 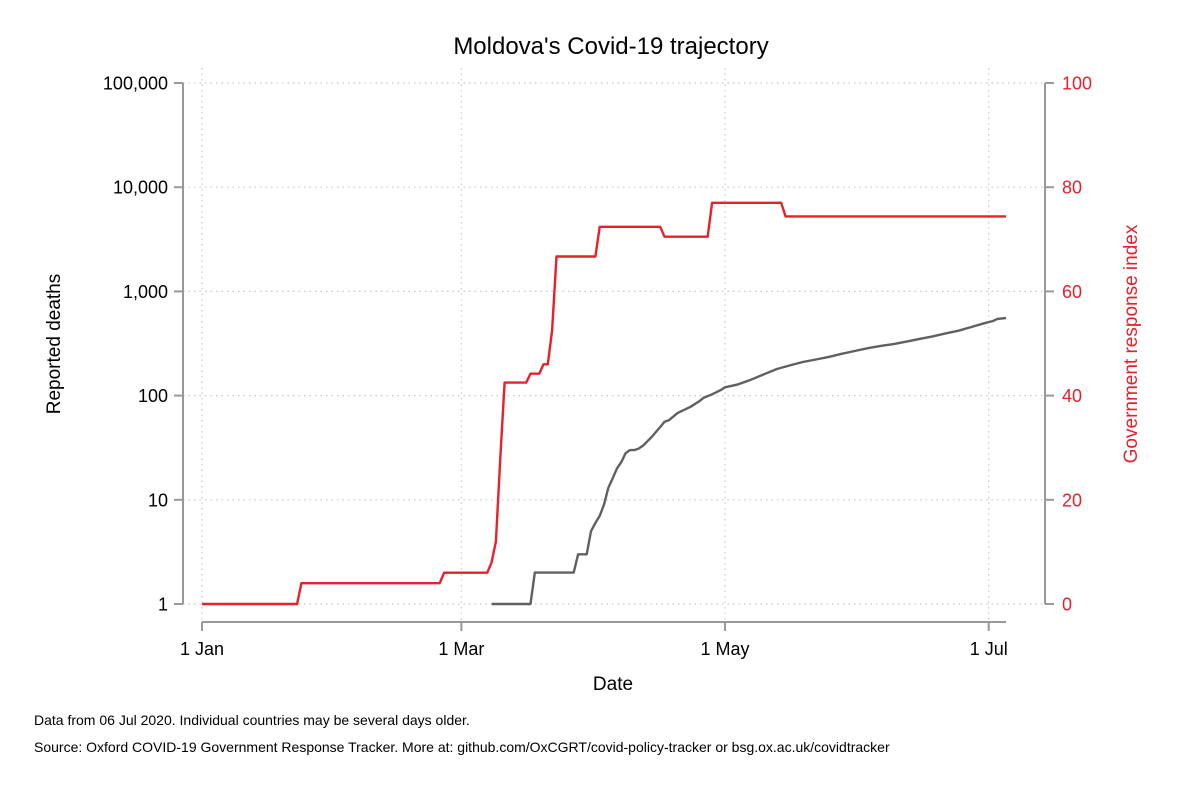 What do you see at coordinates (989, 649) in the screenshot?
I see `x-tick-label: 1 Jul` at bounding box center [989, 649].